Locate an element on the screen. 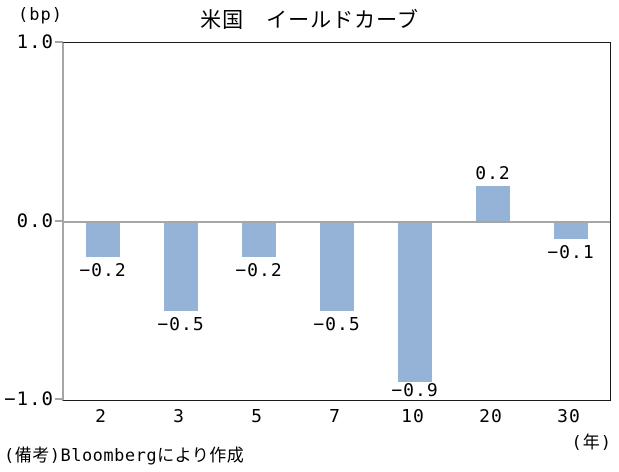 The height and width of the screenshot is (472, 619). y-tick-label: −1.0 is located at coordinates (29, 399).